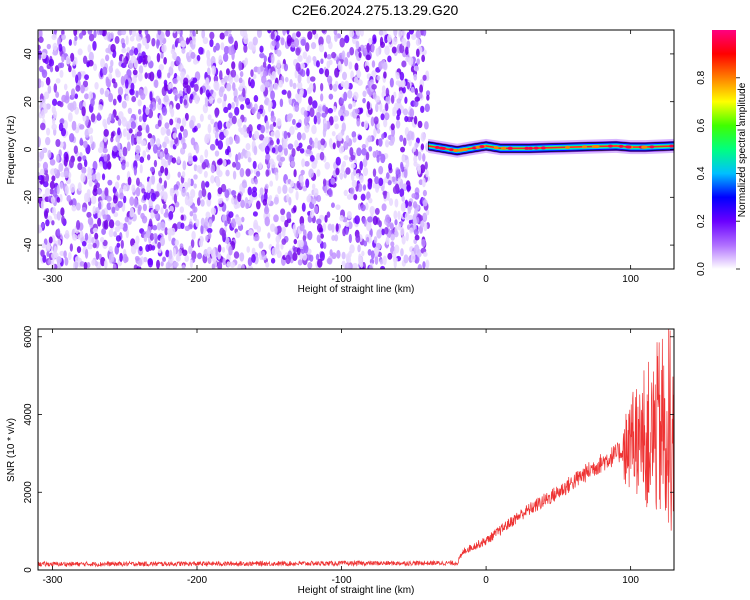 This screenshot has height=600, width=750. I want to click on bottom-y-label: SNR (10 * v/v), so click(11, 450).